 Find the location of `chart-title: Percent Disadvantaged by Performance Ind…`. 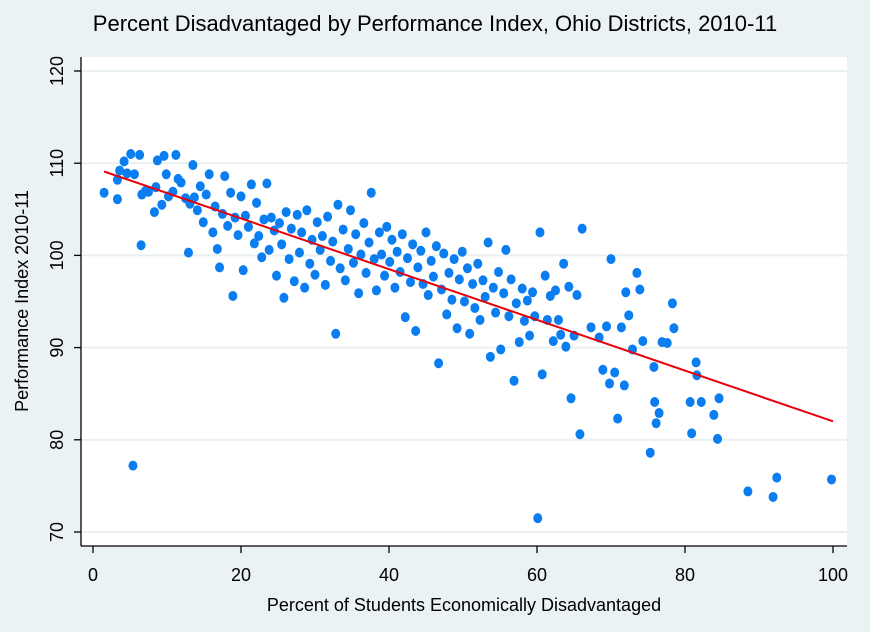

chart-title: Percent Disadvantaged by Performance Ind… is located at coordinates (435, 23).